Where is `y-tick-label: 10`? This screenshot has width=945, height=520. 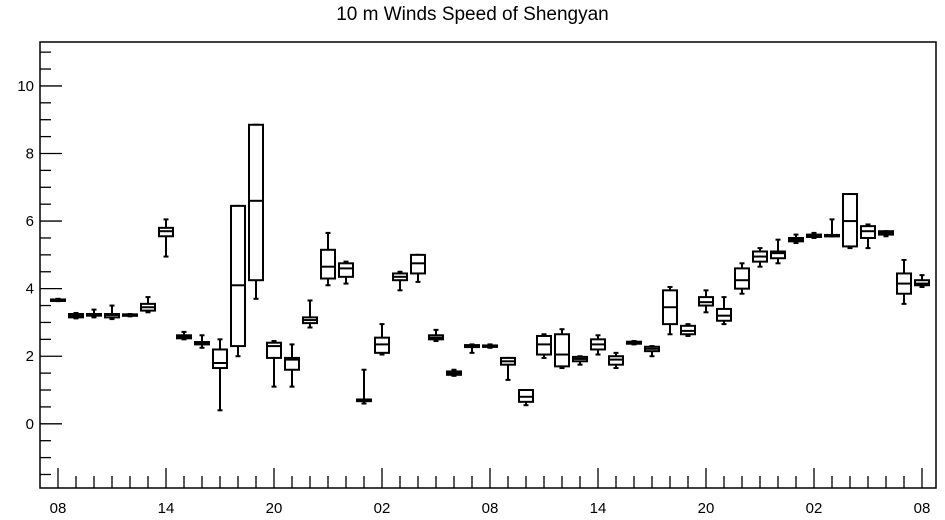
y-tick-label: 10 is located at coordinates (25, 86).